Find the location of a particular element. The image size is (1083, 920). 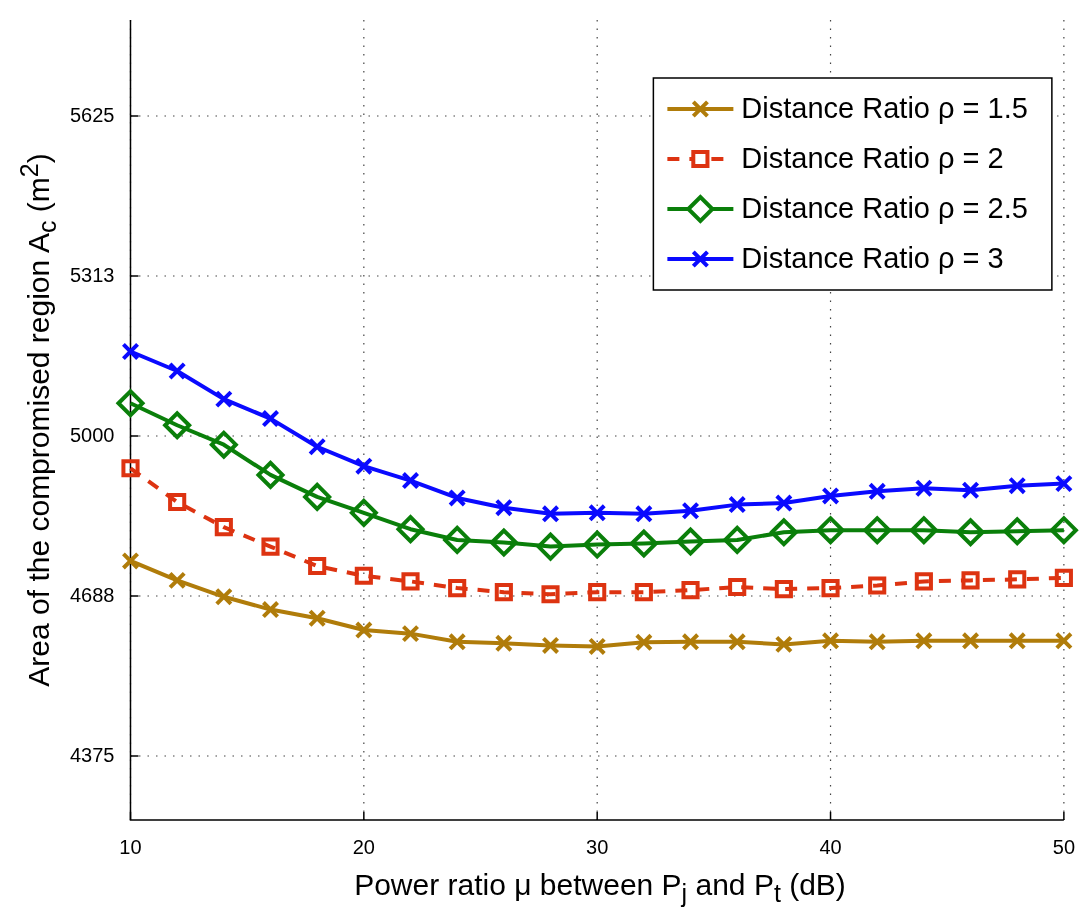

x-tick-label: 30 is located at coordinates (597, 846).